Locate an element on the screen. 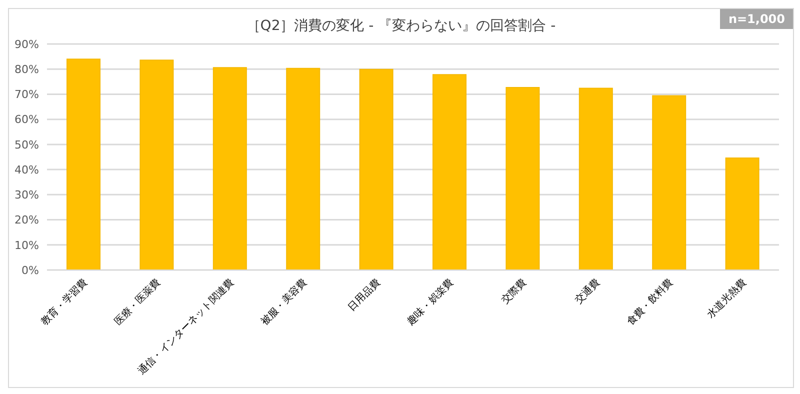  x-tick-label: 交際費 is located at coordinates (514, 291).